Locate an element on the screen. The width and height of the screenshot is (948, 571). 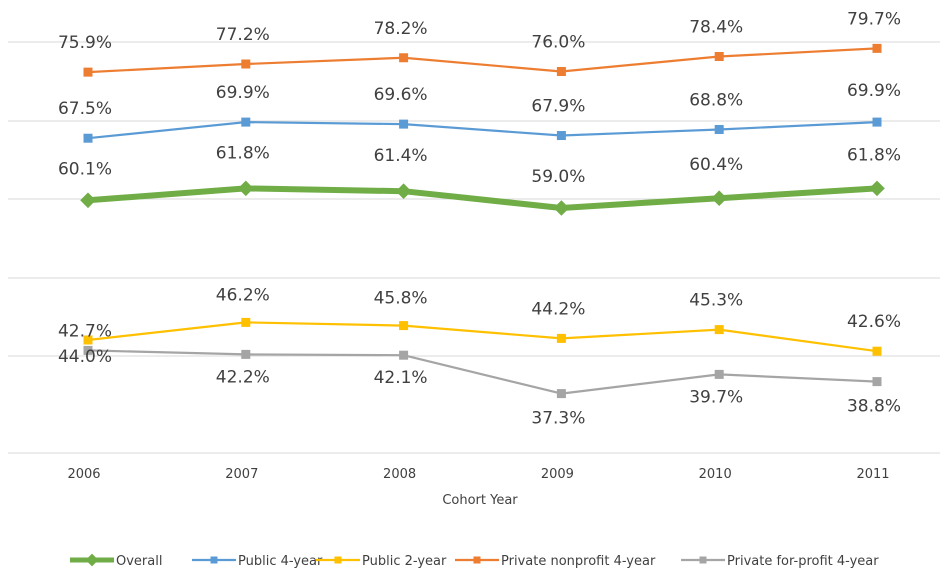
series-line-public-2-year is located at coordinates (482, 337).